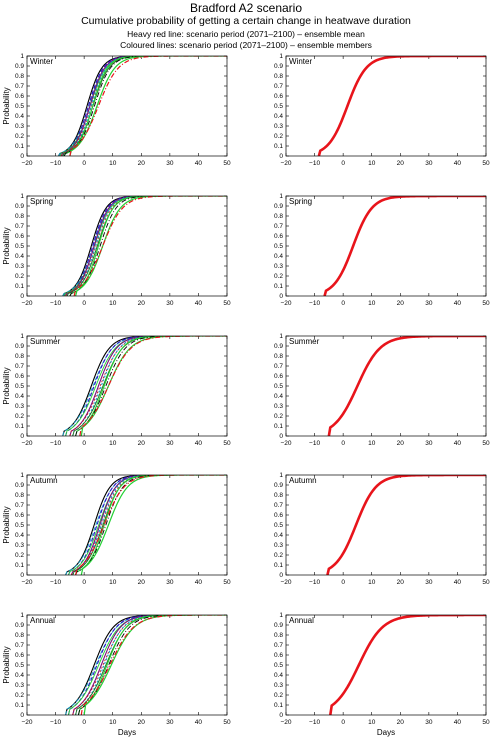  What do you see at coordinates (42, 620) in the screenshot?
I see `panel-label: Annual` at bounding box center [42, 620].